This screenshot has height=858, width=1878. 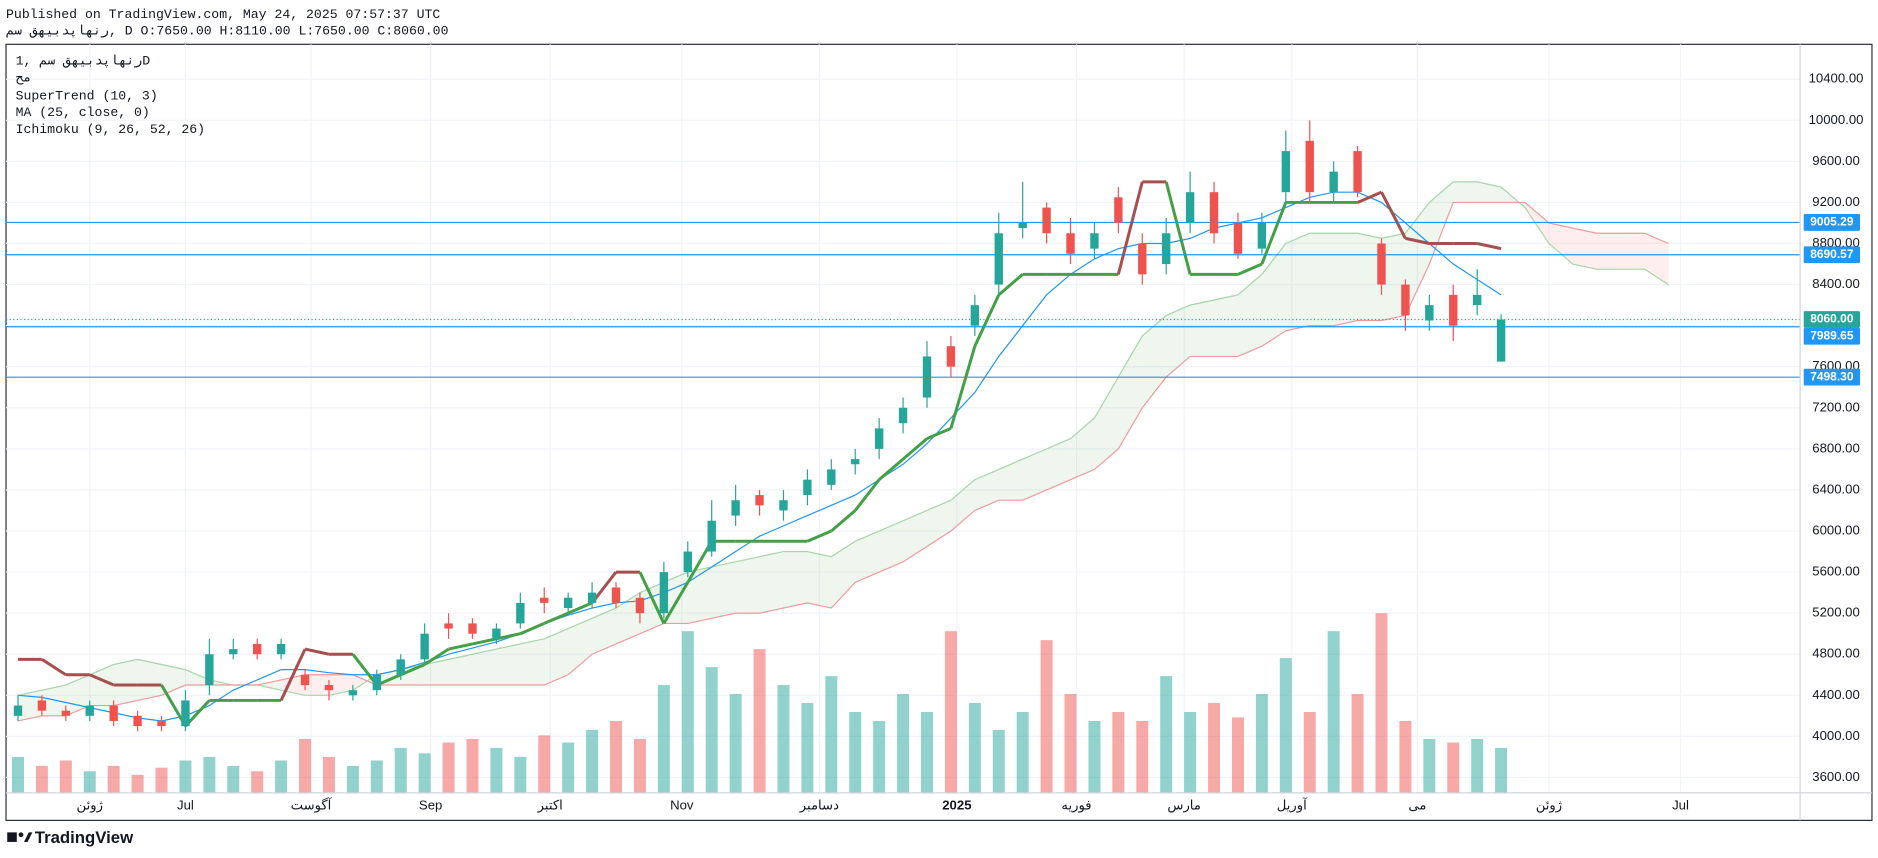 I want to click on price-tag-label: 8060.00, so click(x=1832, y=319).